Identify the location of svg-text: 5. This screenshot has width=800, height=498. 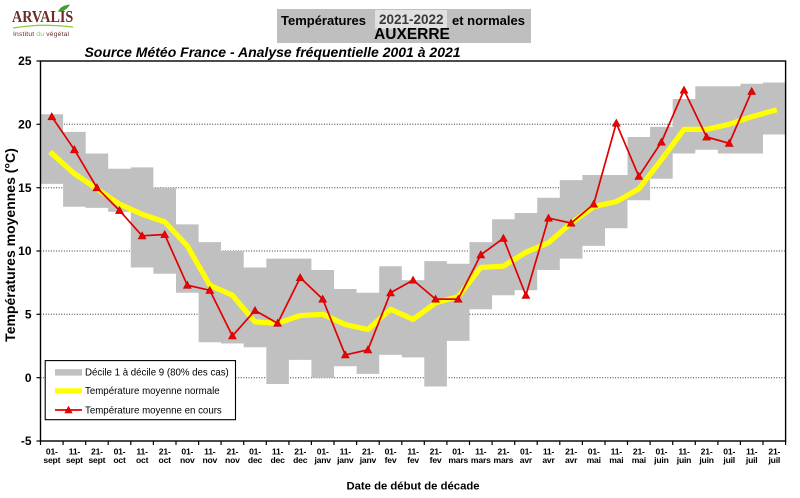
(28, 315).